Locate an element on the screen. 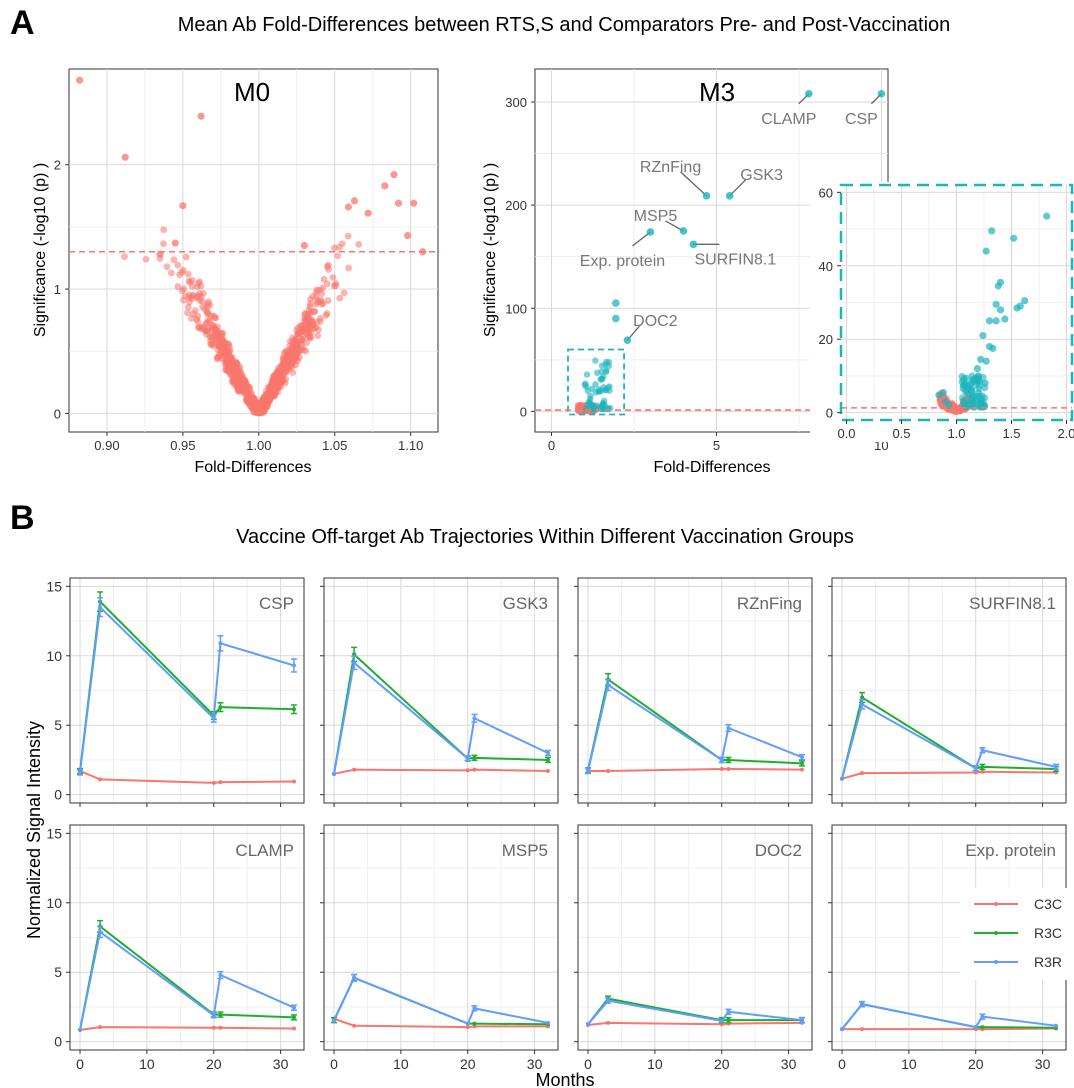 This screenshot has height=1088, width=1074. trajectory-legend: C3C R3C R3R is located at coordinates (1014, 934).